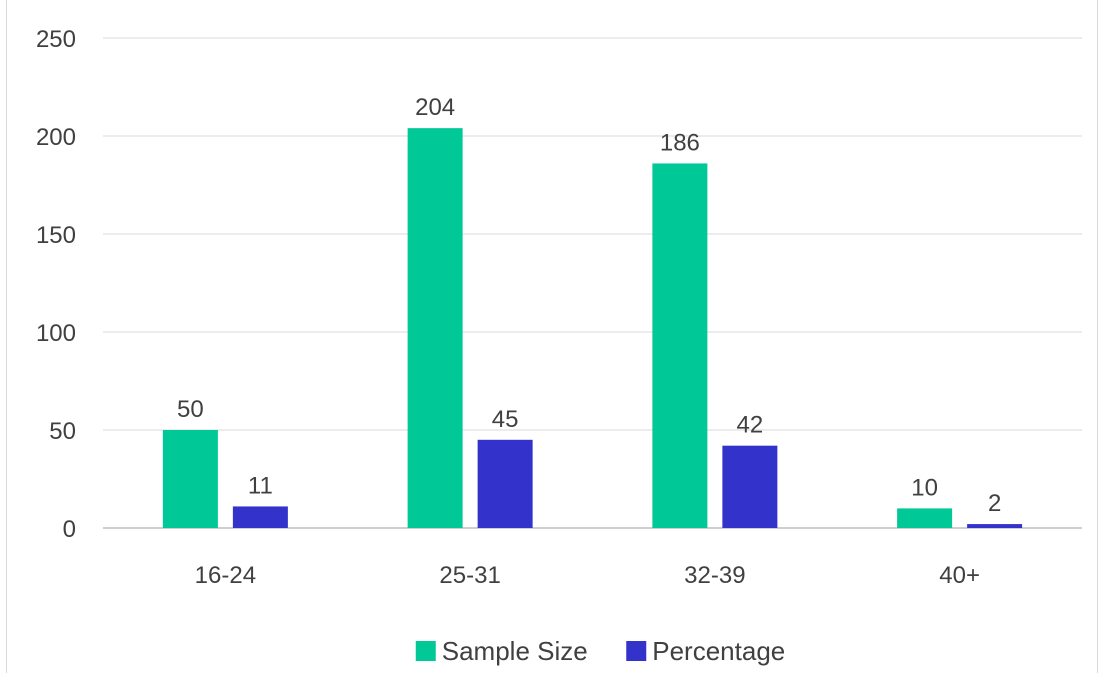  What do you see at coordinates (56, 137) in the screenshot?
I see `y-tick-label: 200` at bounding box center [56, 137].